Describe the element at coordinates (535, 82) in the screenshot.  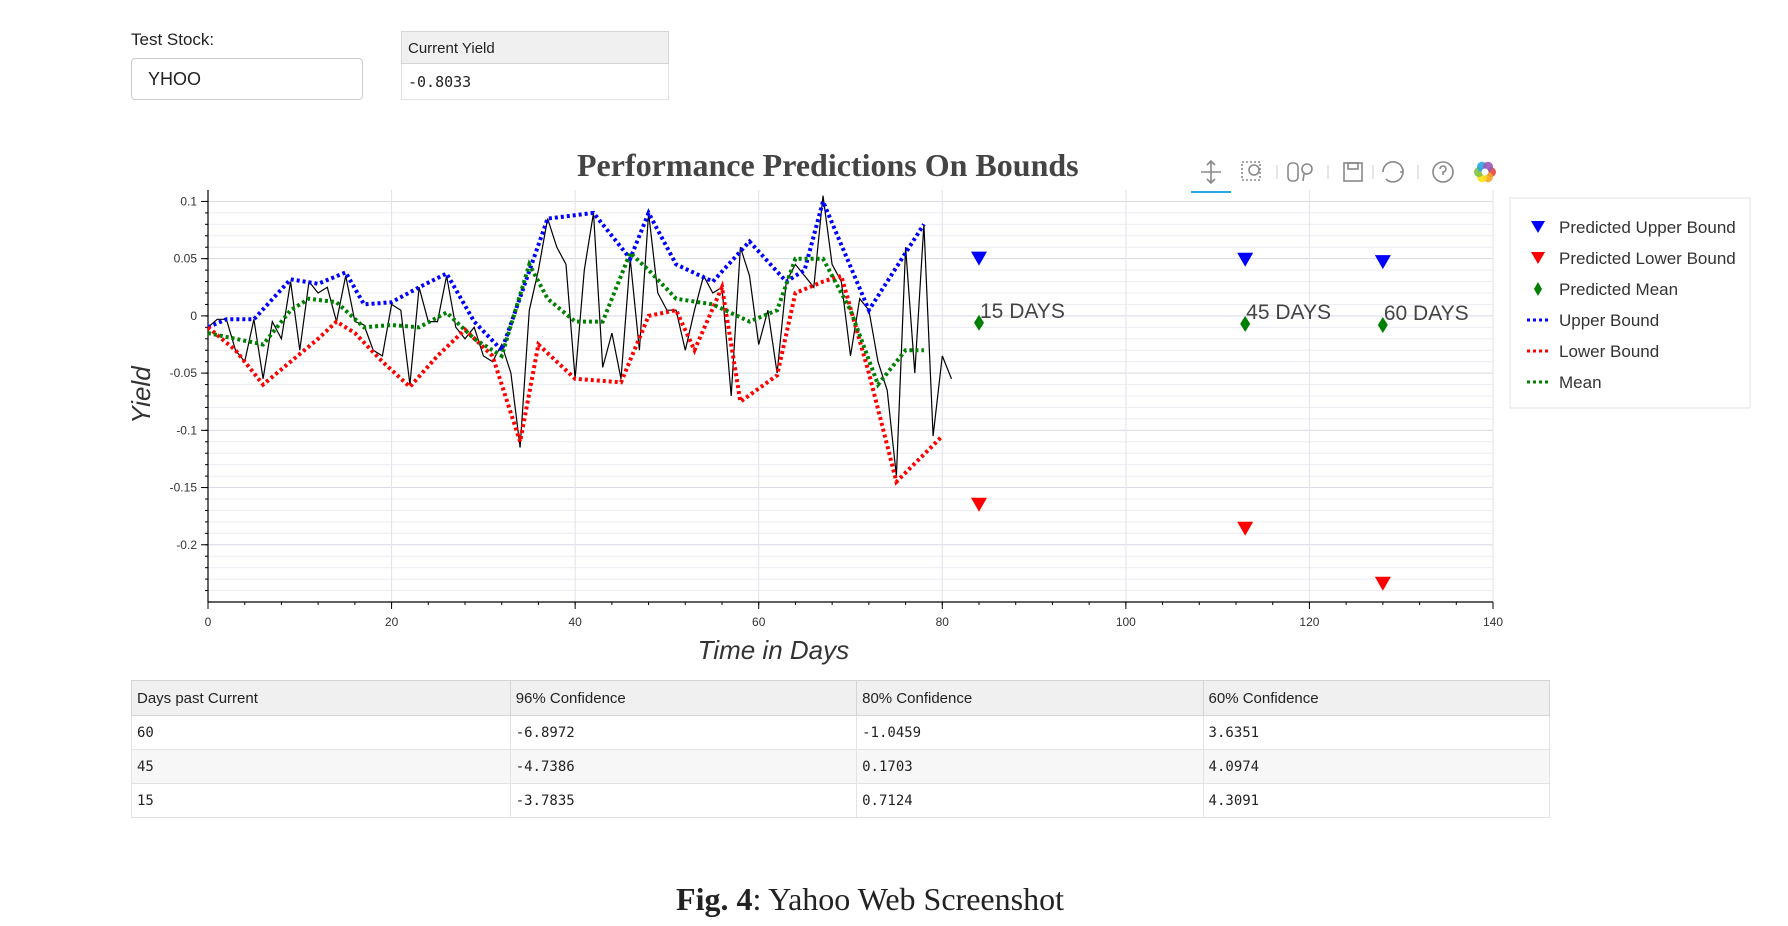
I see `current-yield-value: -0.8033` at that location.